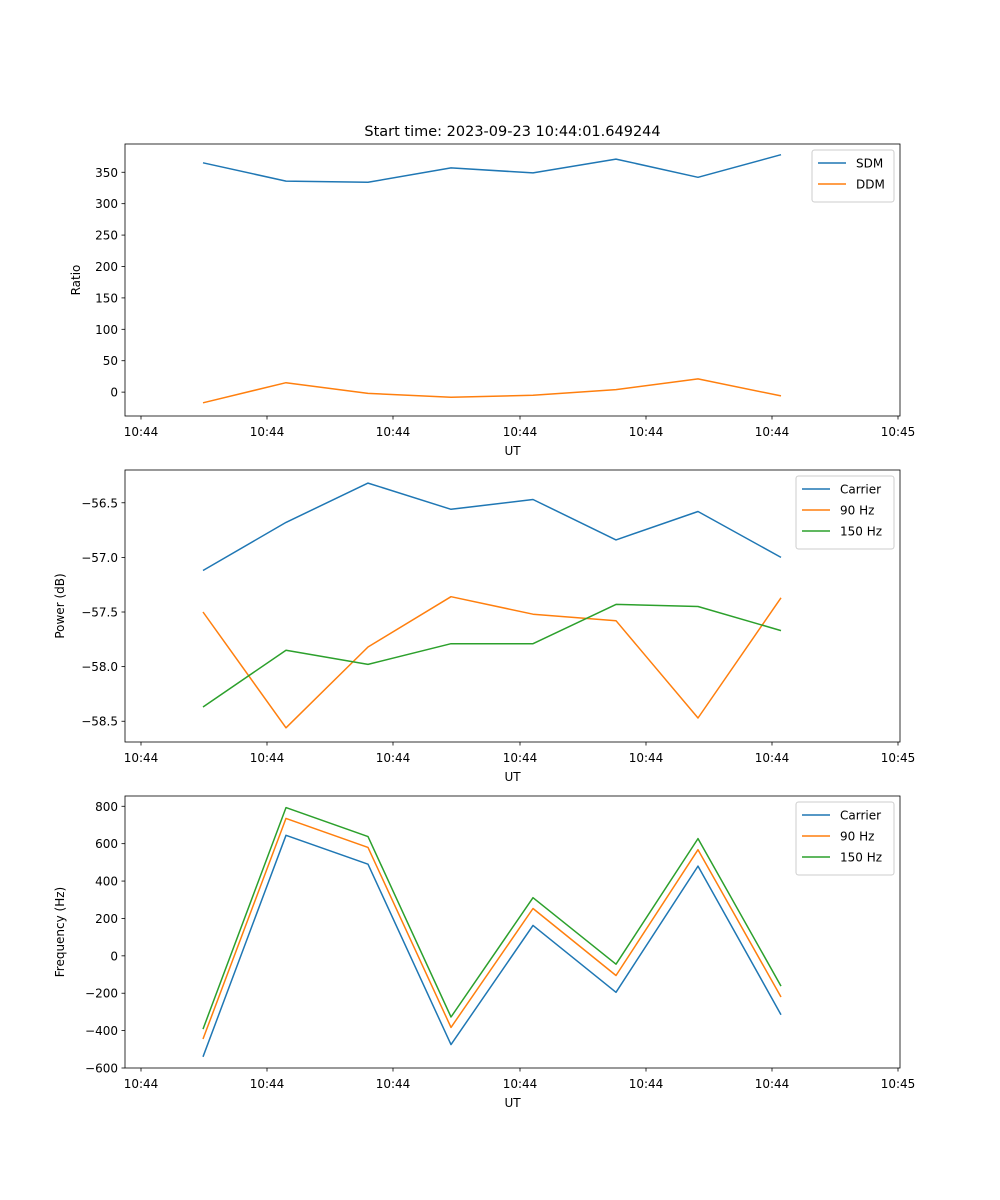  Describe the element at coordinates (492, 391) in the screenshot. I see `series-line-ddm` at that location.